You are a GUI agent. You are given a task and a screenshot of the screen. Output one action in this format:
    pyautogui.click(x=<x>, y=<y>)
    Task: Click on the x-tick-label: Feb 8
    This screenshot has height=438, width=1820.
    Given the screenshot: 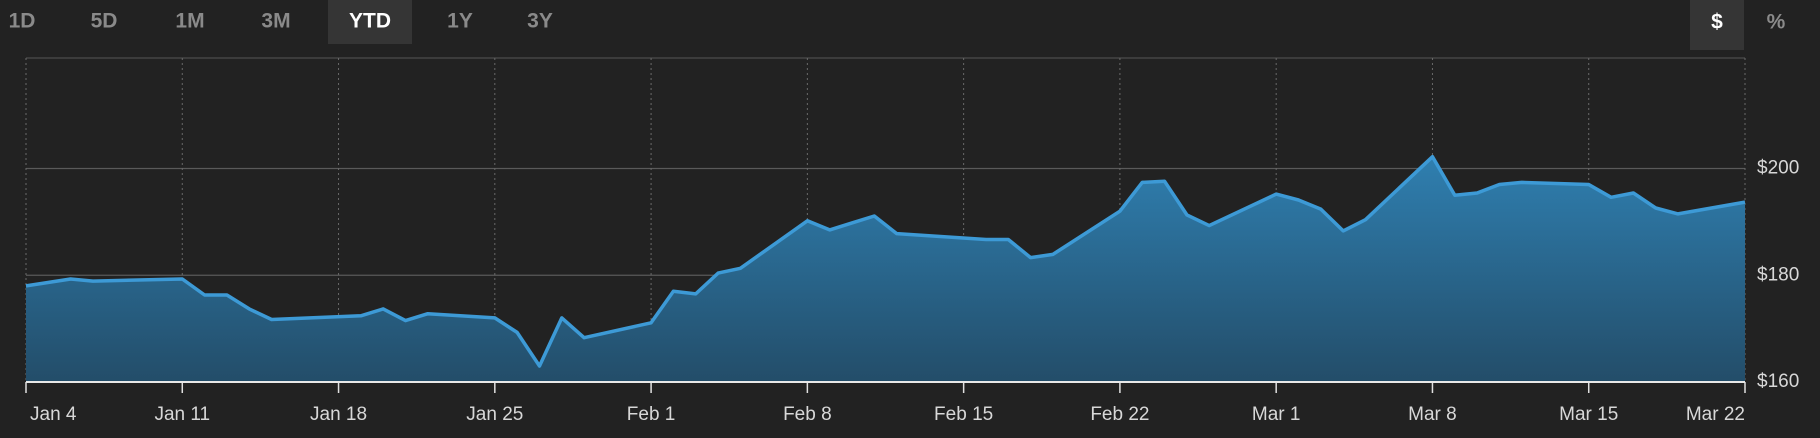 What is the action you would take?
    pyautogui.click(x=807, y=414)
    